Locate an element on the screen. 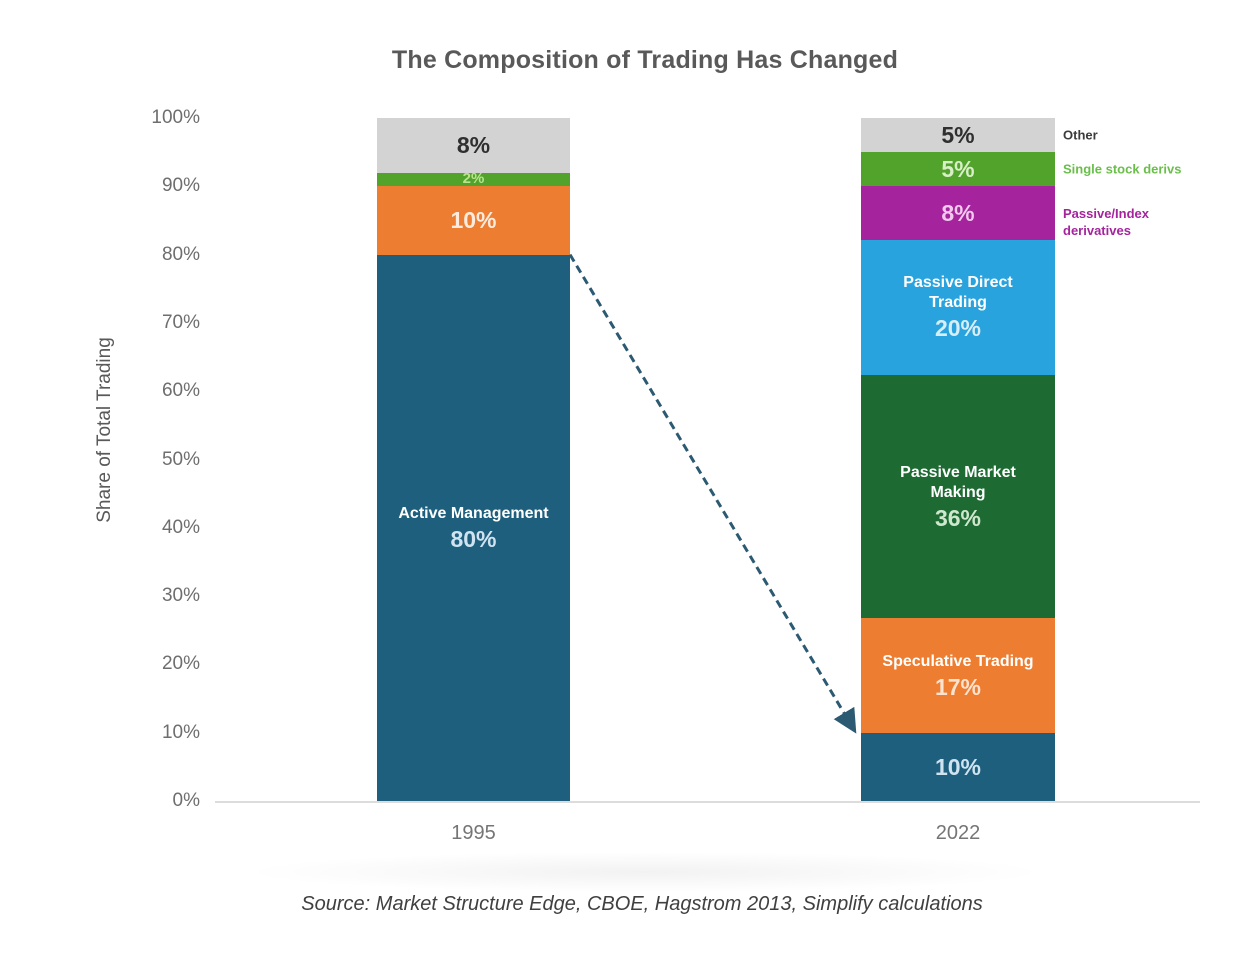 The width and height of the screenshot is (1254, 972). legend-entry: Other is located at coordinates (1080, 135).